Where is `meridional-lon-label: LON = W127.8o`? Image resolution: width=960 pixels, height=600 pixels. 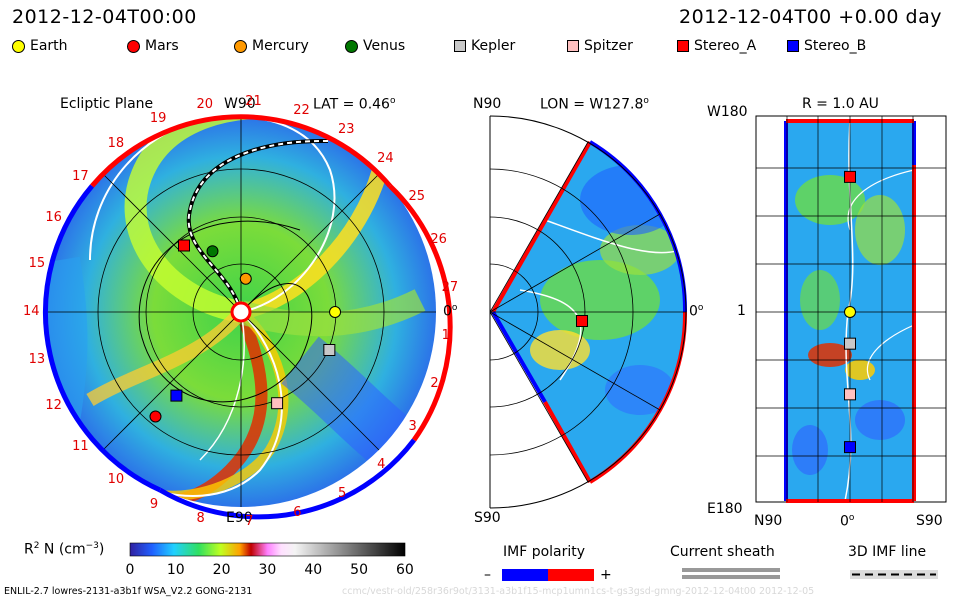 meridional-lon-label: LON = W127.8o is located at coordinates (594, 104).